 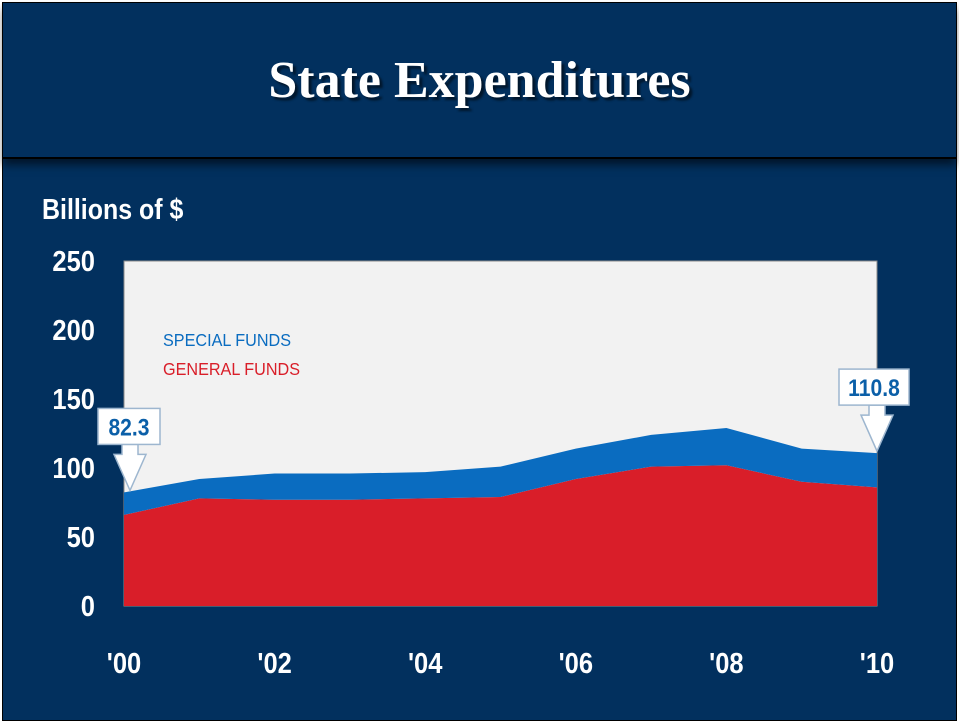 I want to click on y-tick-label: 200, so click(x=73, y=329).